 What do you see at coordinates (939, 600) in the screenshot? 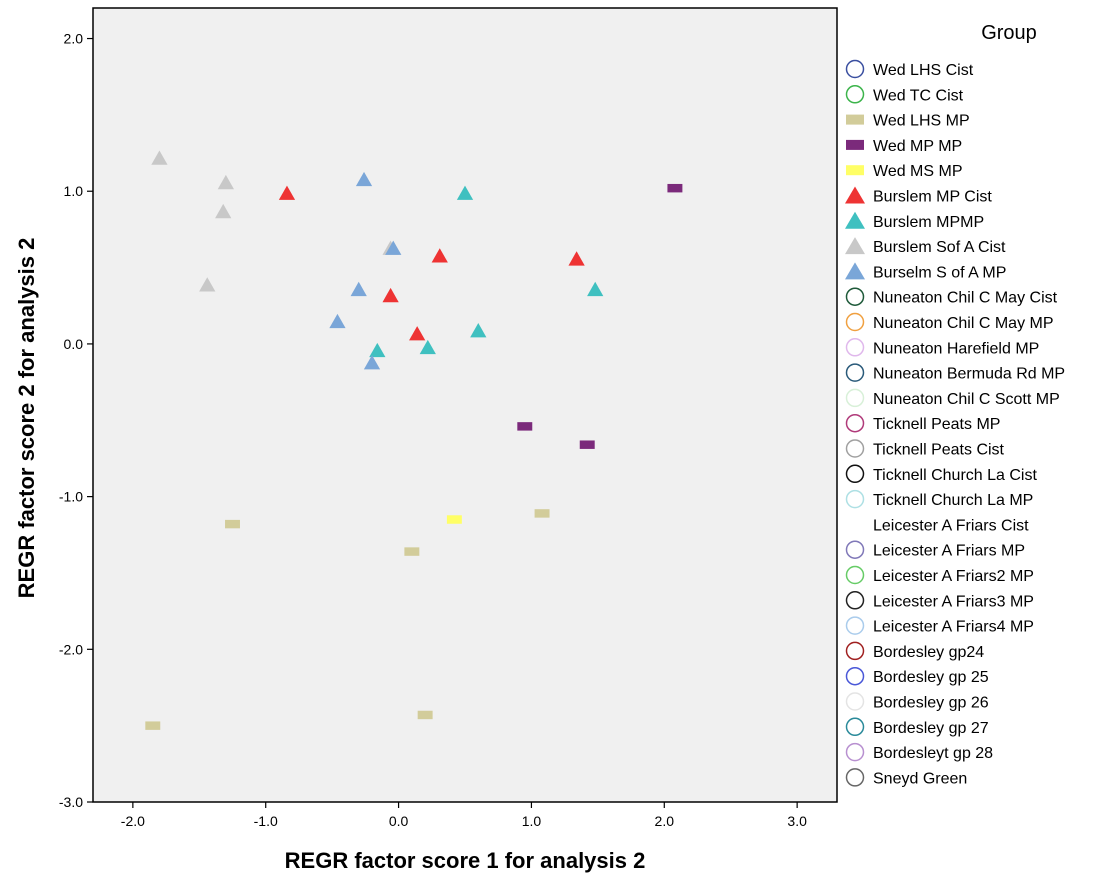
I see `legend-item: Leicester A Friars3 MP` at bounding box center [939, 600].